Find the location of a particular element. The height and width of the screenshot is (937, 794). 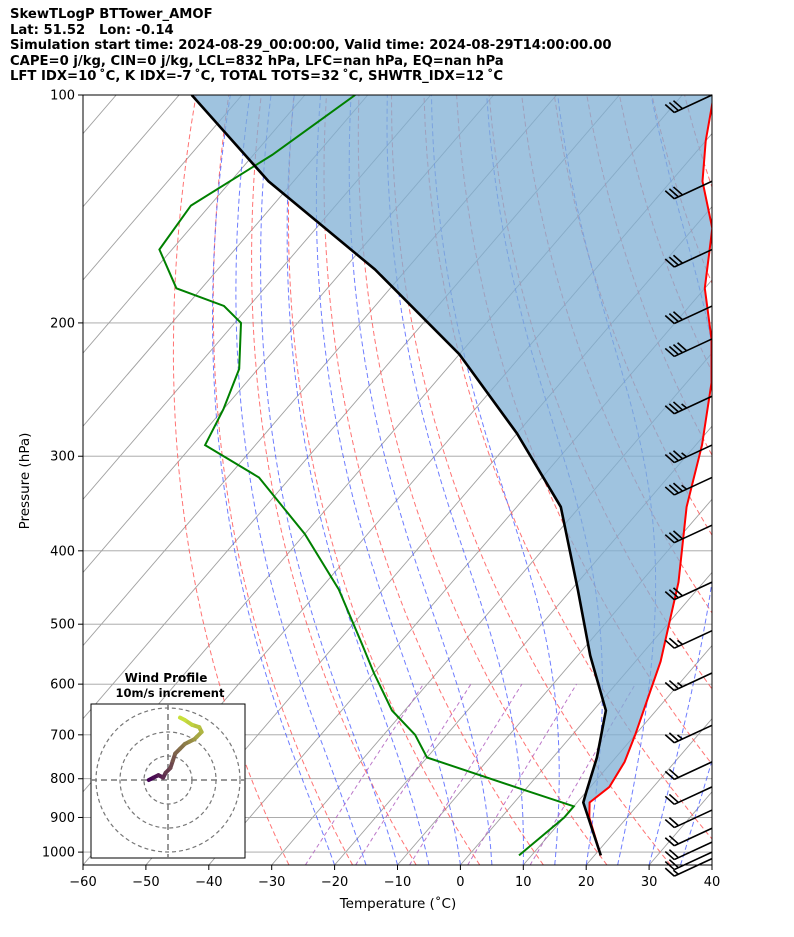

temperature-line is located at coordinates (650, 477).